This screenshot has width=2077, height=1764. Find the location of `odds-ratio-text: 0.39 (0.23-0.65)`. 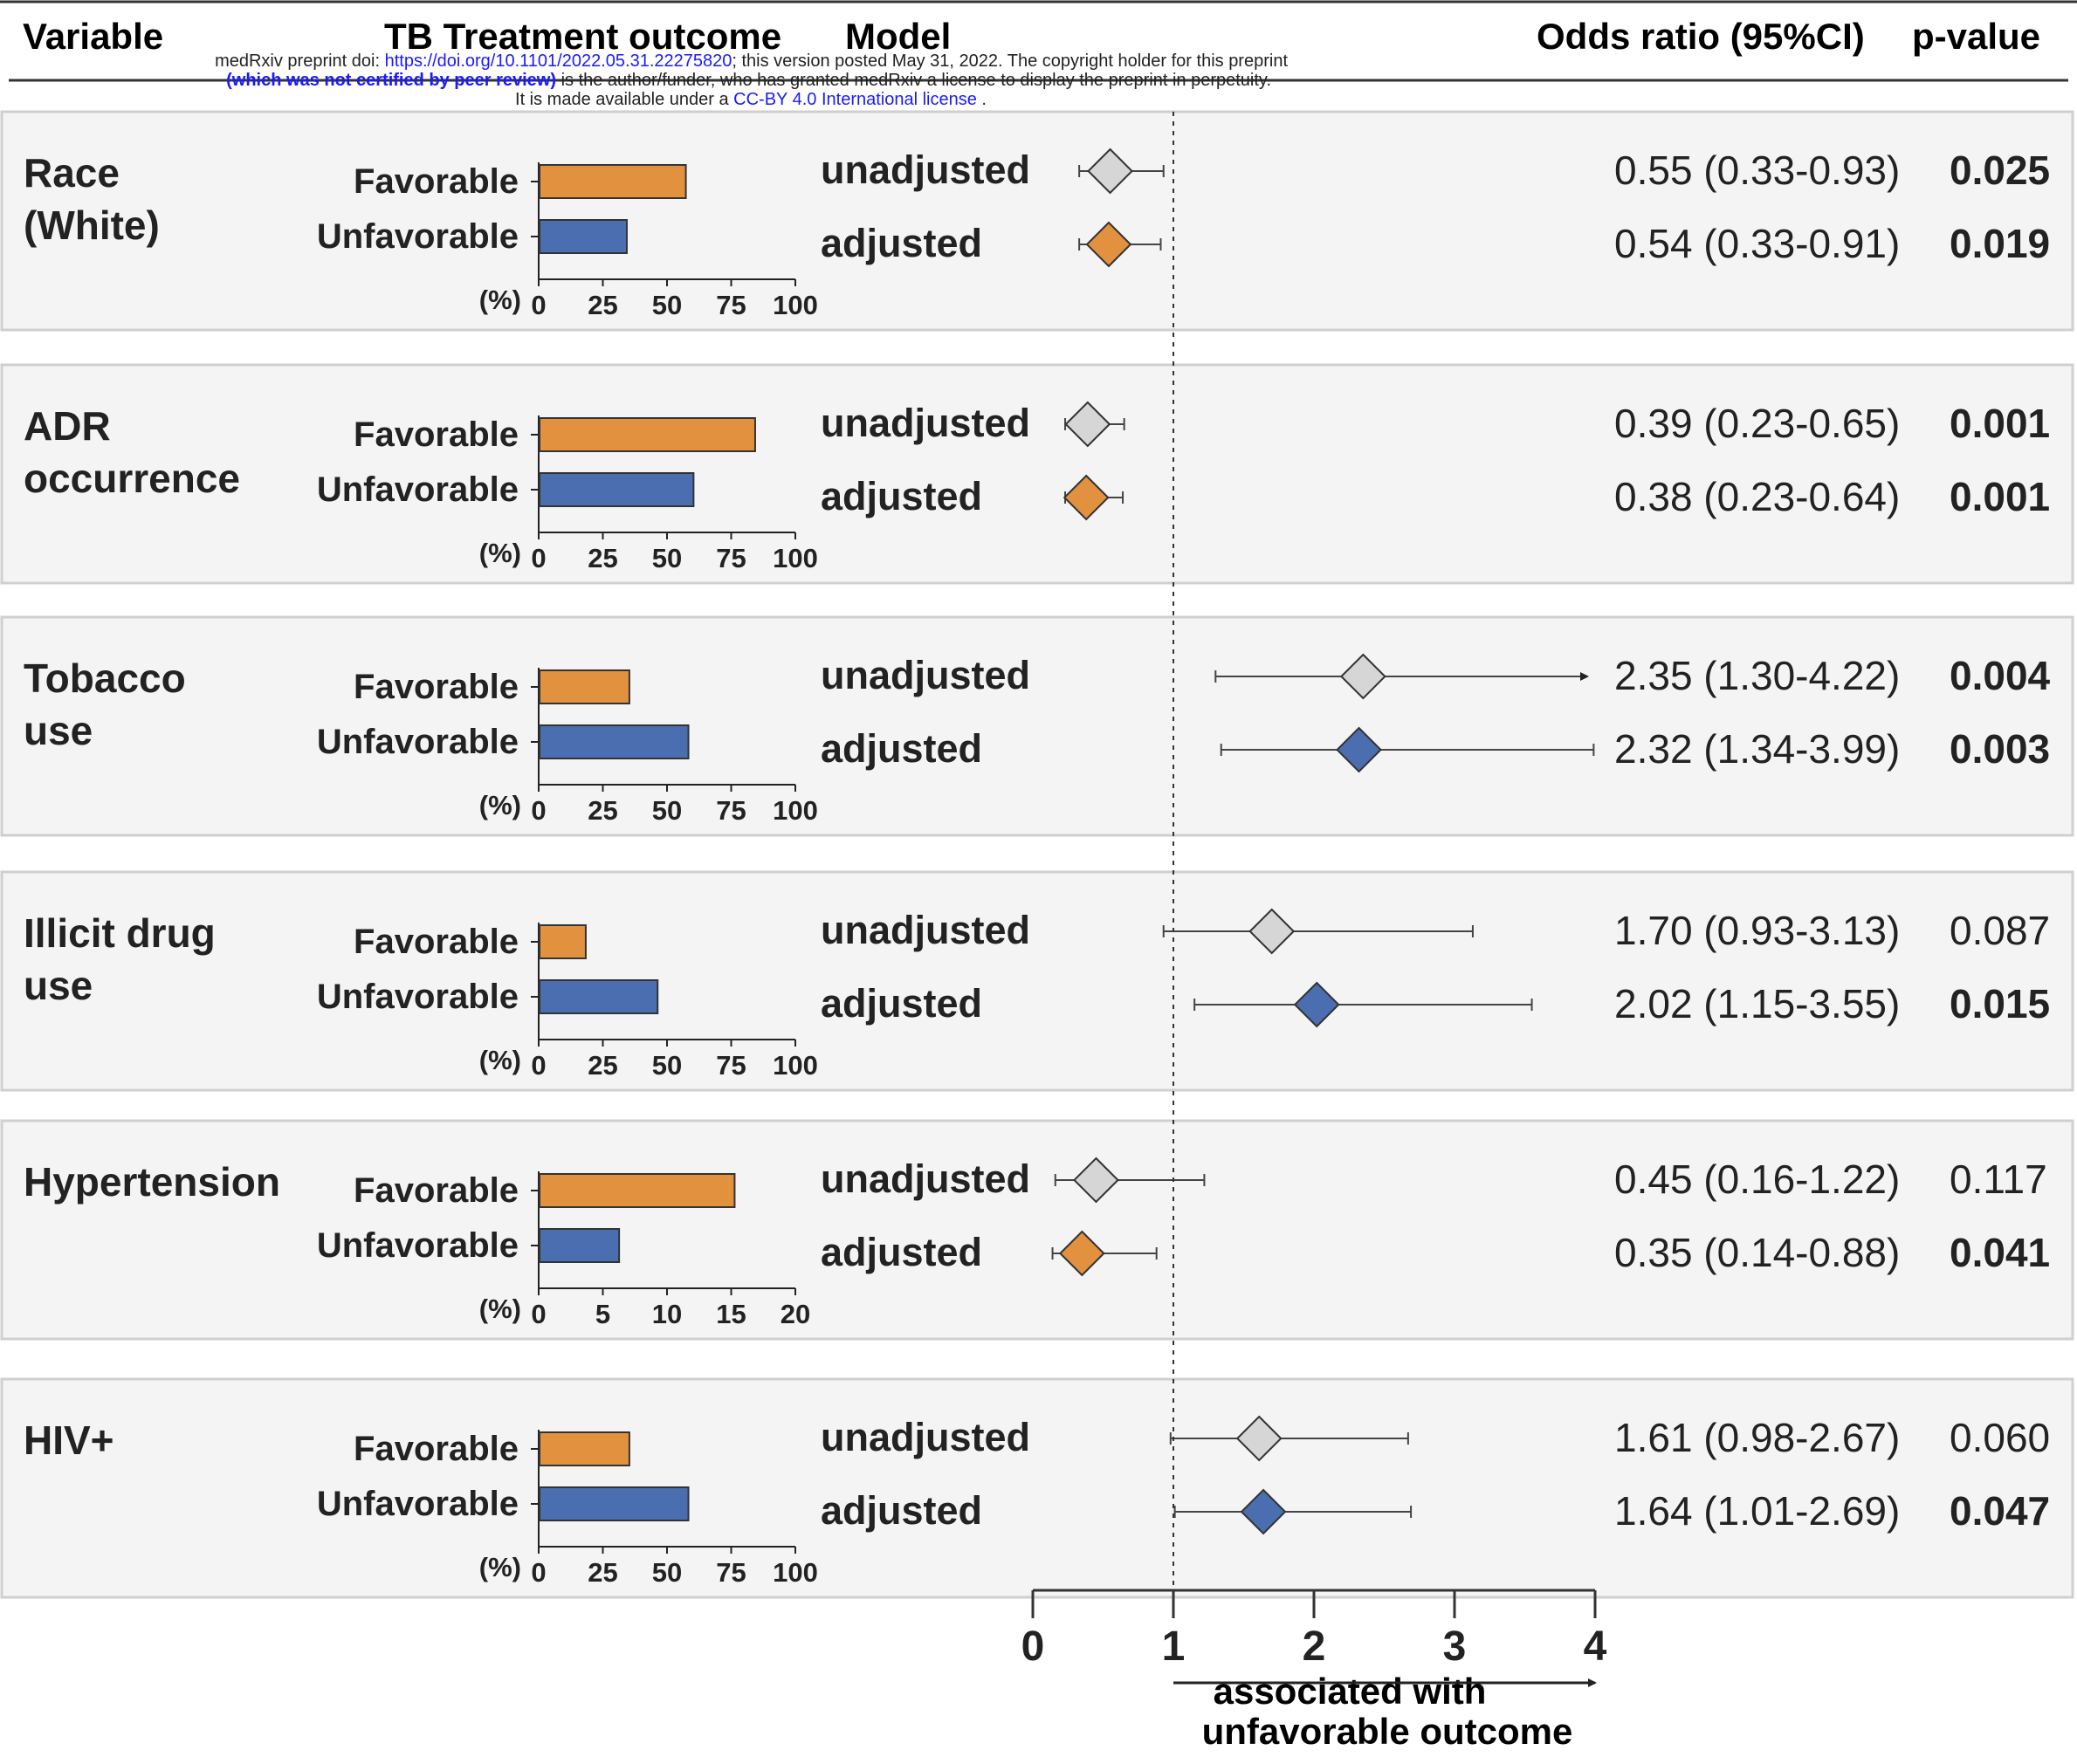

odds-ratio-text: 0.39 (0.23-0.65) is located at coordinates (1757, 423).